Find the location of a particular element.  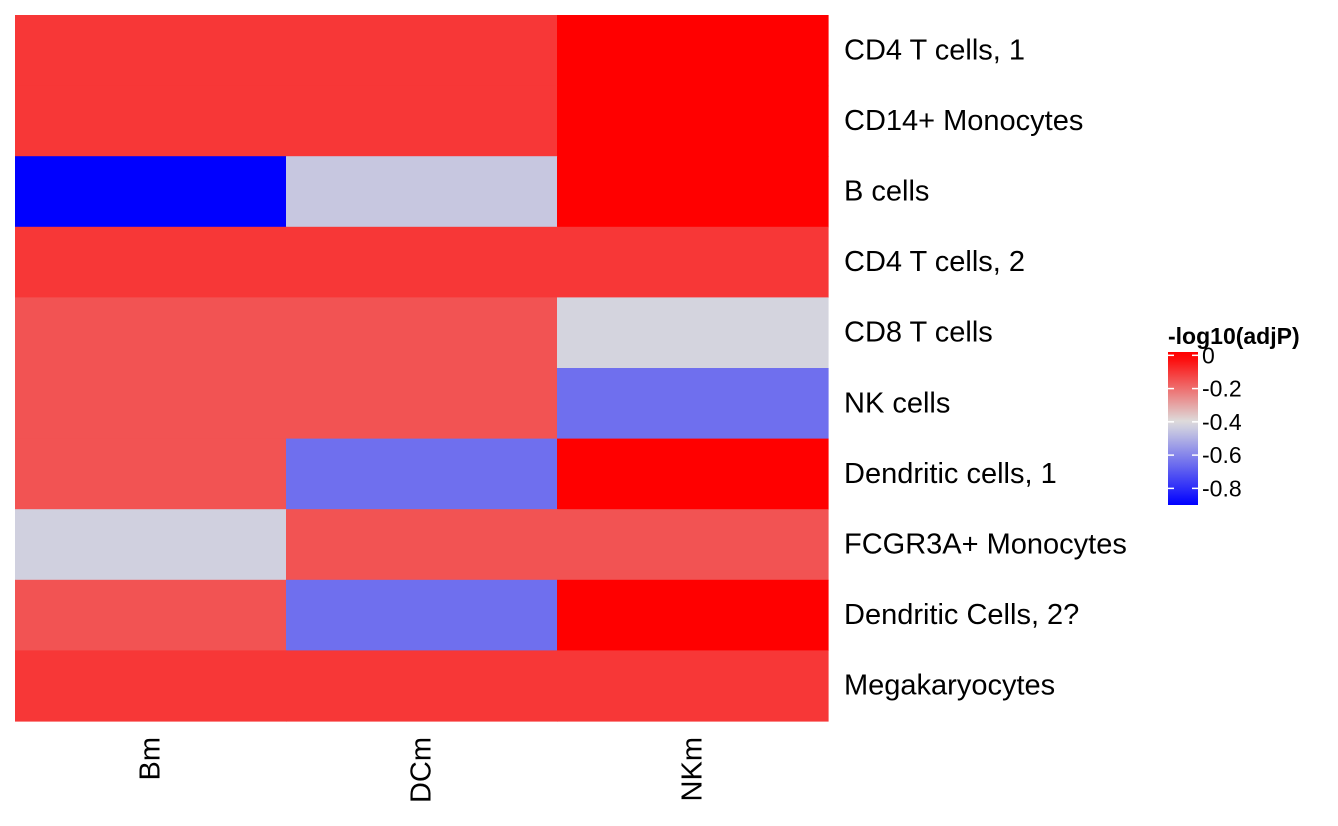

row-label: CD4 T cells, 2 is located at coordinates (934, 262).